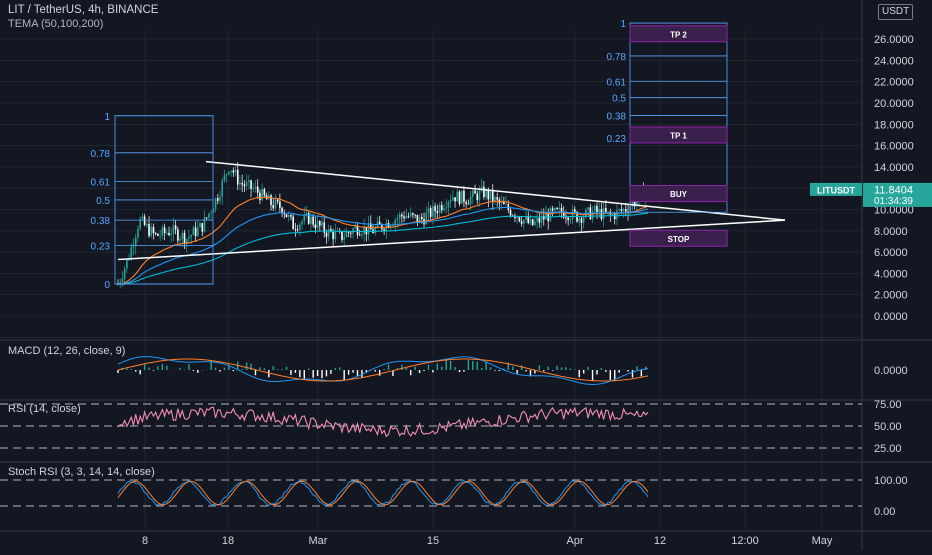 Image resolution: width=932 pixels, height=555 pixels. I want to click on fib-right-level-label: 0.23, so click(617, 139).